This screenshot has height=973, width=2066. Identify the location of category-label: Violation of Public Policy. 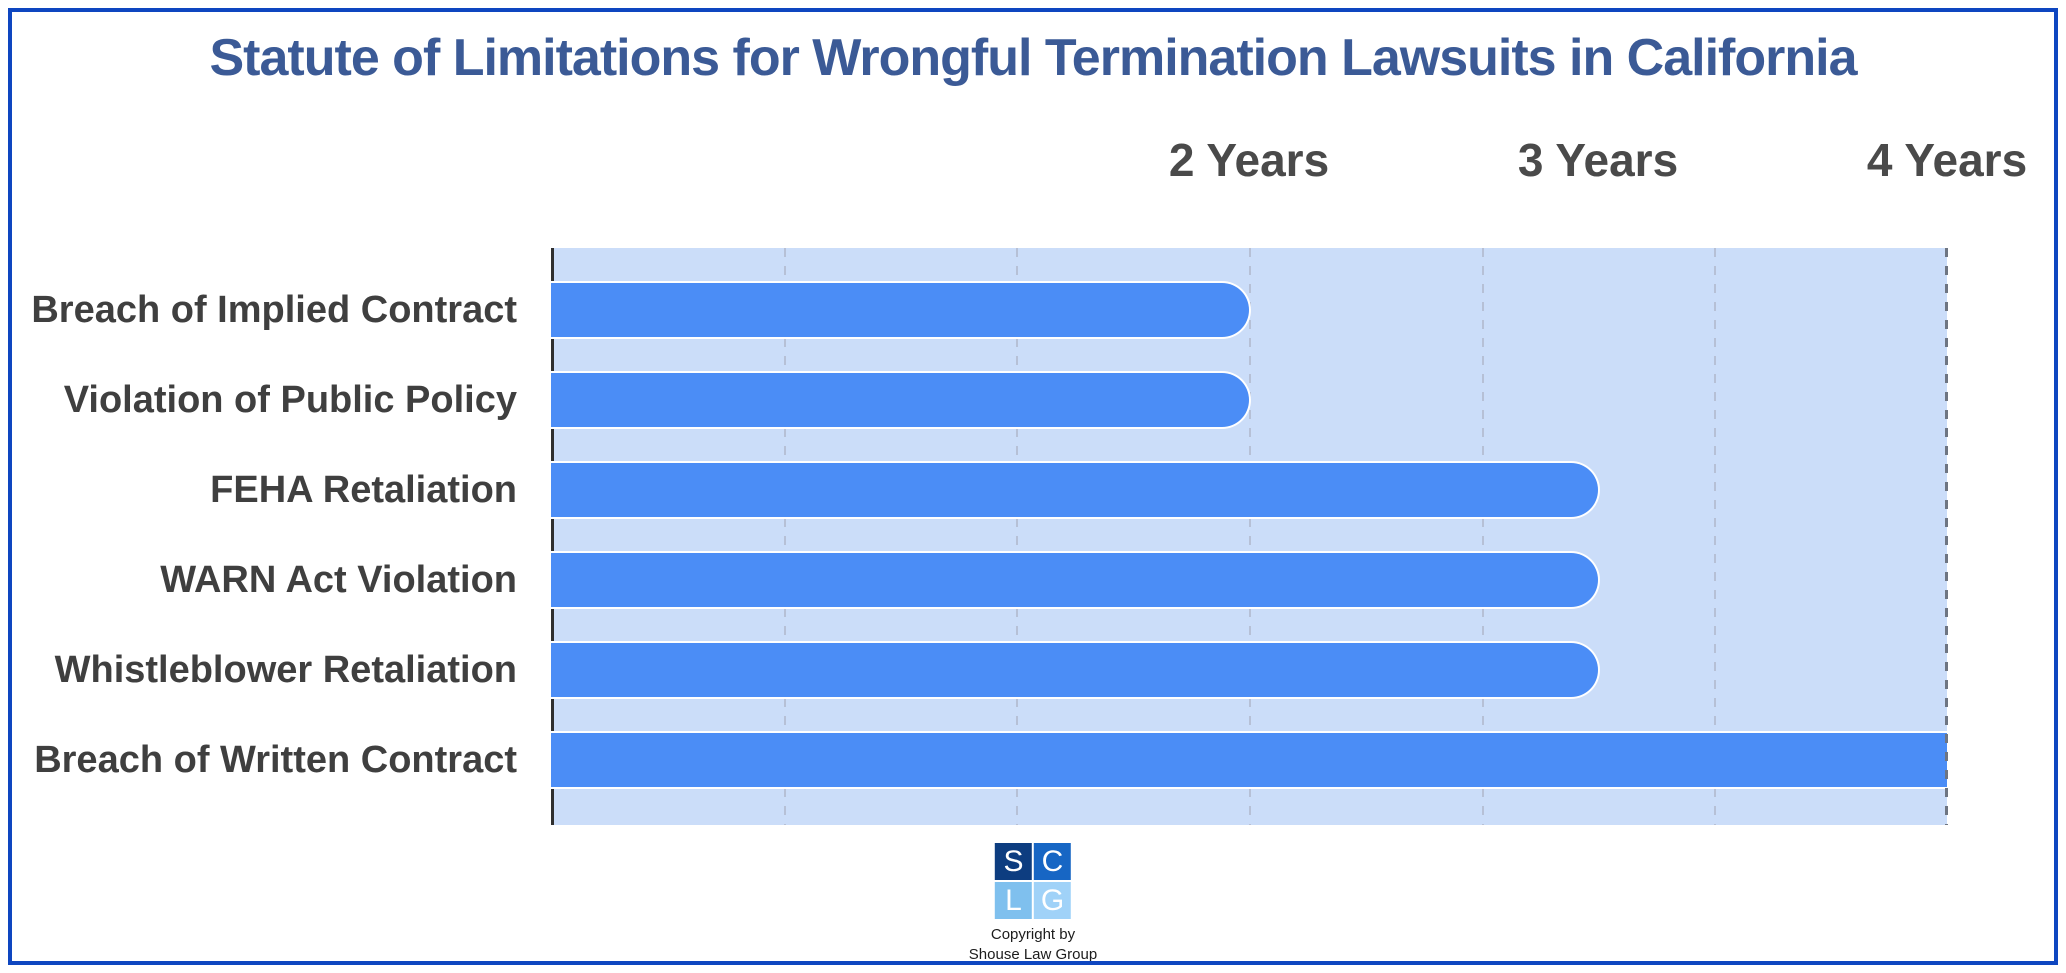
(290, 400).